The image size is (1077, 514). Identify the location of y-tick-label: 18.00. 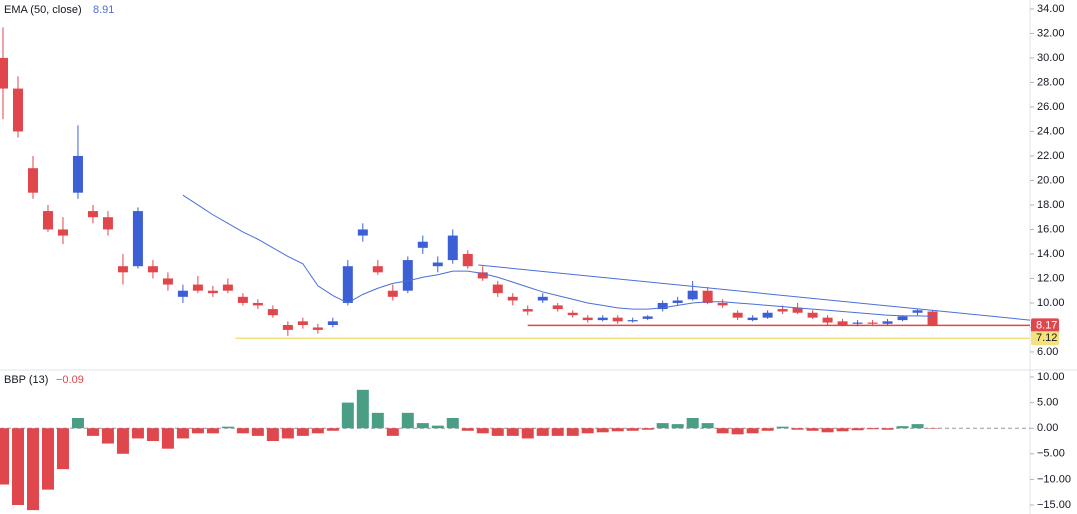
(1051, 205).